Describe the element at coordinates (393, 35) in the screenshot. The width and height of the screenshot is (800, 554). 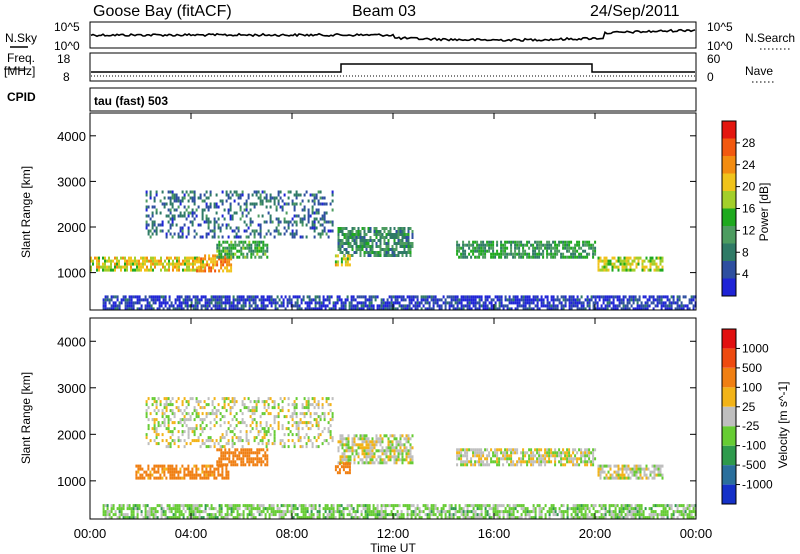
I see `noise-frame` at that location.